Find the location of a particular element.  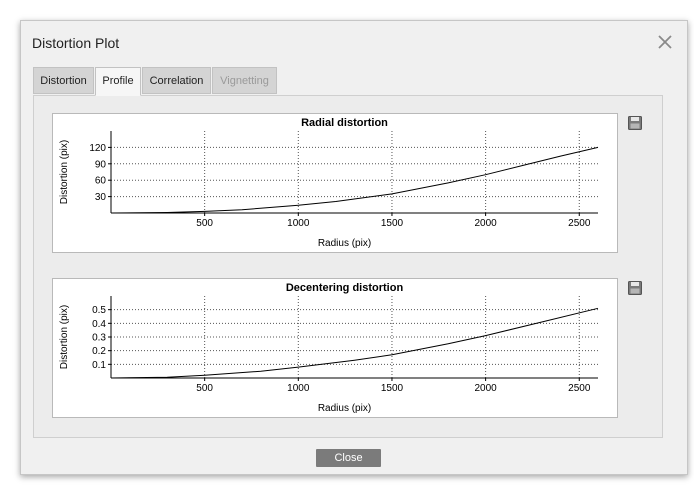

y-tick-label: 30 is located at coordinates (101, 197).